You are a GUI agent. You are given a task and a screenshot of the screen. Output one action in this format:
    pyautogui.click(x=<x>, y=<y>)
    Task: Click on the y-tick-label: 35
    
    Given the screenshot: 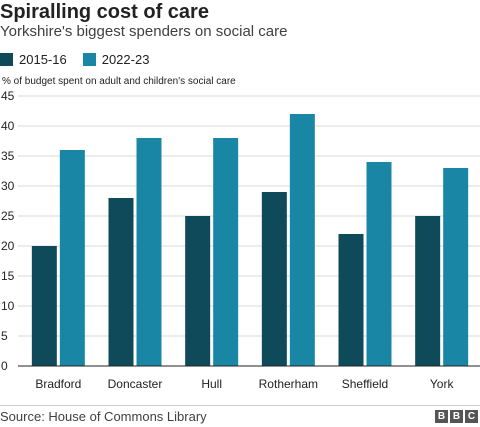 What is the action you would take?
    pyautogui.click(x=8, y=156)
    